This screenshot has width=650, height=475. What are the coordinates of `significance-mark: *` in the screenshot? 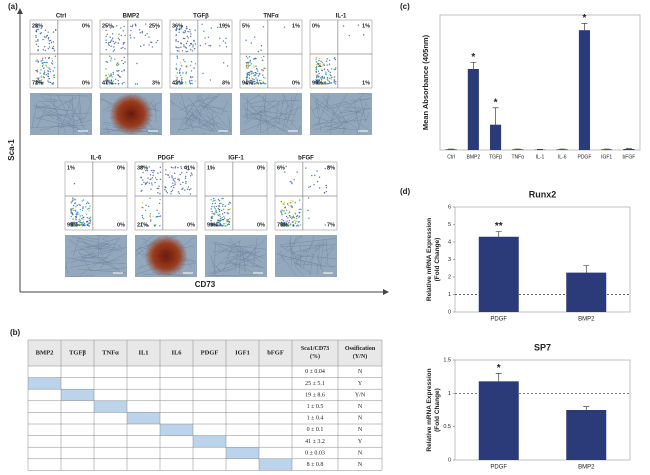 It's located at (499, 368).